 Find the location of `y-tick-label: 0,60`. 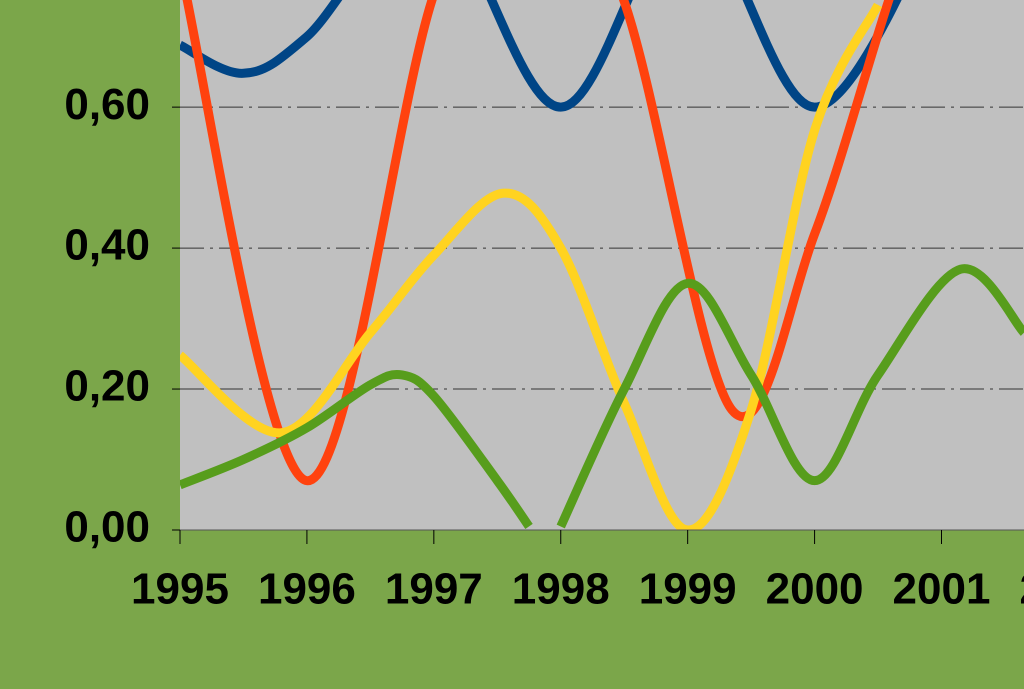

y-tick-label: 0,60 is located at coordinates (107, 104).